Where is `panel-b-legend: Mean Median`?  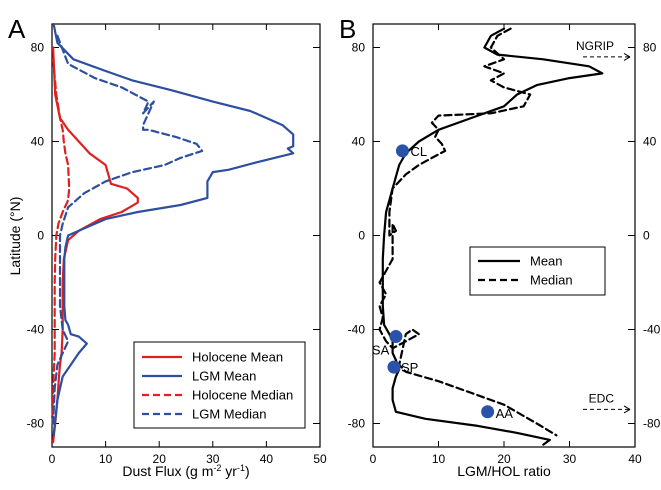 panel-b-legend: Mean Median is located at coordinates (537, 271).